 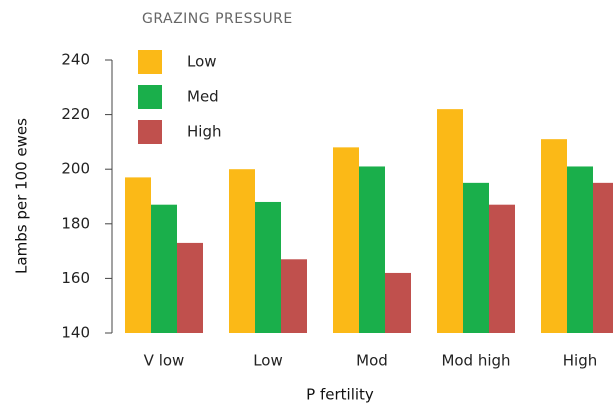 What do you see at coordinates (217, 19) in the screenshot?
I see `legend-title: GRAZING PRESSURE` at bounding box center [217, 19].